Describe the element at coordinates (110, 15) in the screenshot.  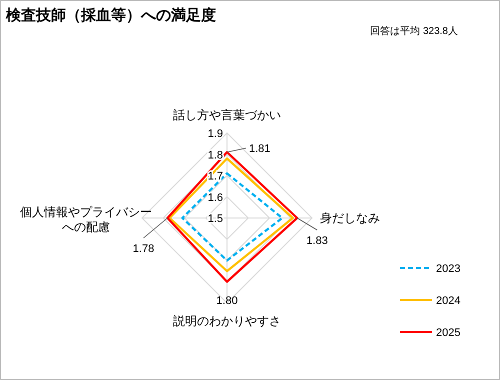
I see `chart-title: 検査技師（採血等）への満足度` at that location.